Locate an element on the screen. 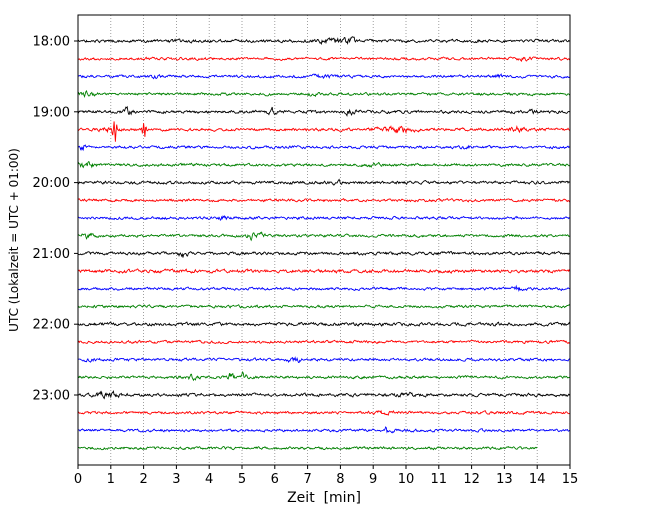  x-tick-label-14: 14 is located at coordinates (537, 479).